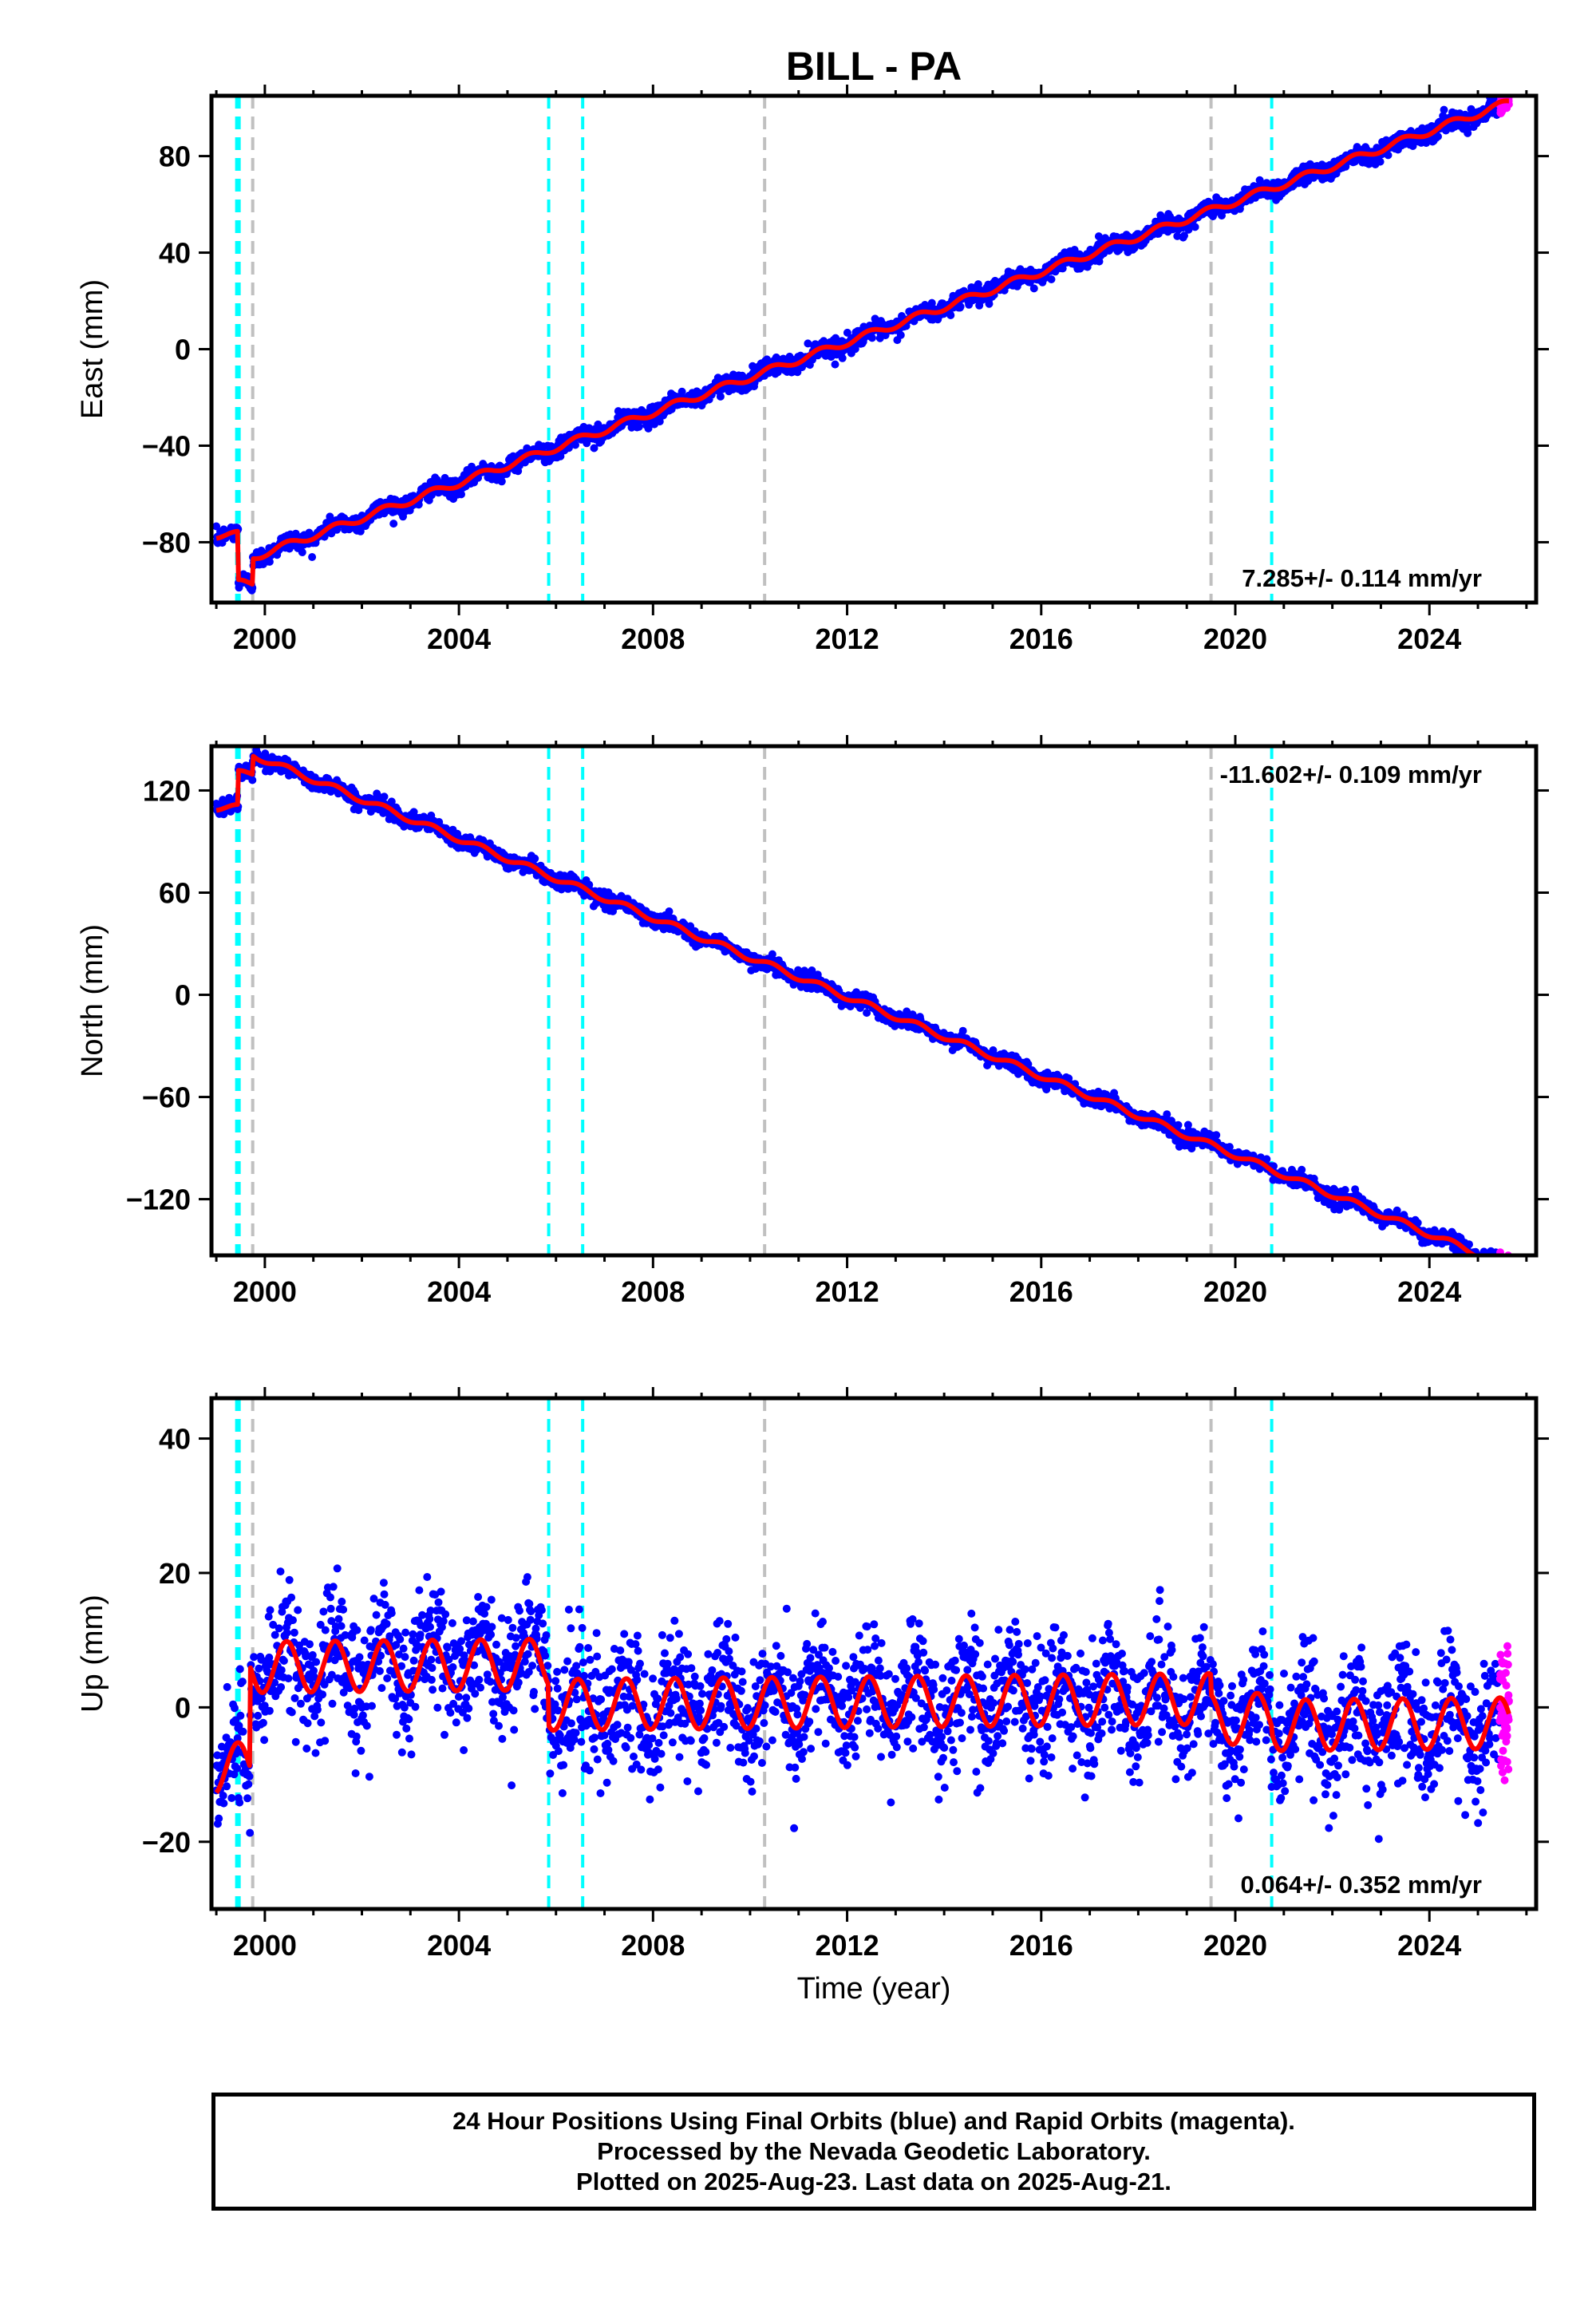 The image size is (1596, 2316). What do you see at coordinates (1361, 1885) in the screenshot?
I see `rate-annotation: 0.064+/- 0.352 mm/yr` at bounding box center [1361, 1885].